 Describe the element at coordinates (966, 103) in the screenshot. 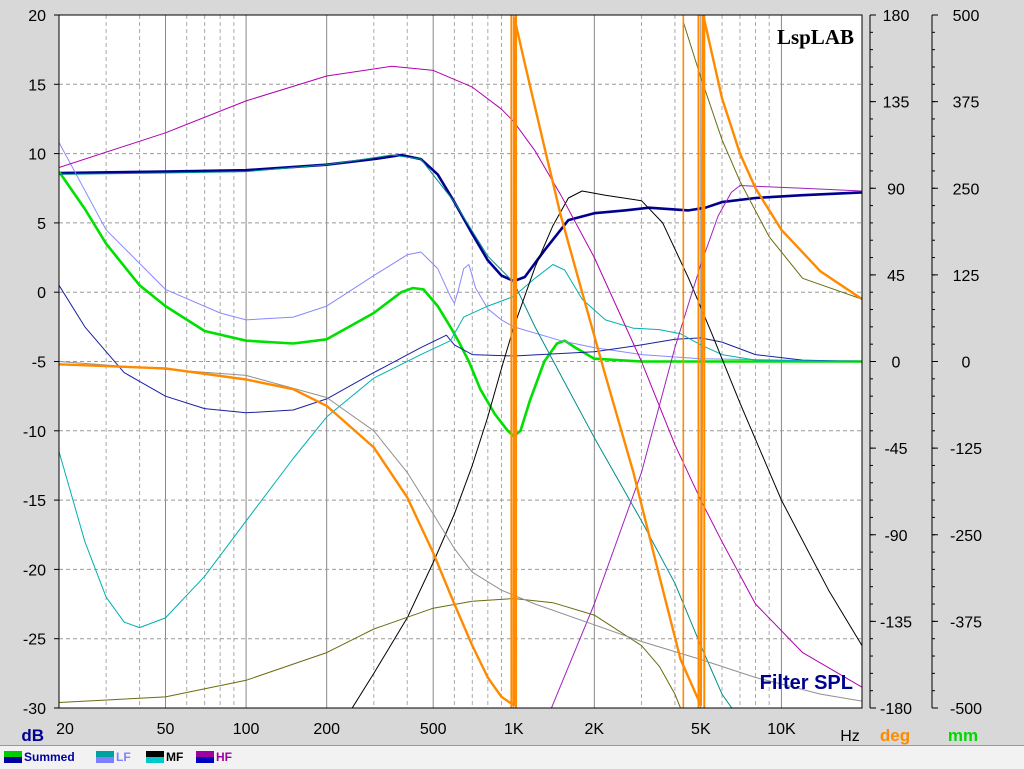

I see `mm-tick-label: 375` at that location.